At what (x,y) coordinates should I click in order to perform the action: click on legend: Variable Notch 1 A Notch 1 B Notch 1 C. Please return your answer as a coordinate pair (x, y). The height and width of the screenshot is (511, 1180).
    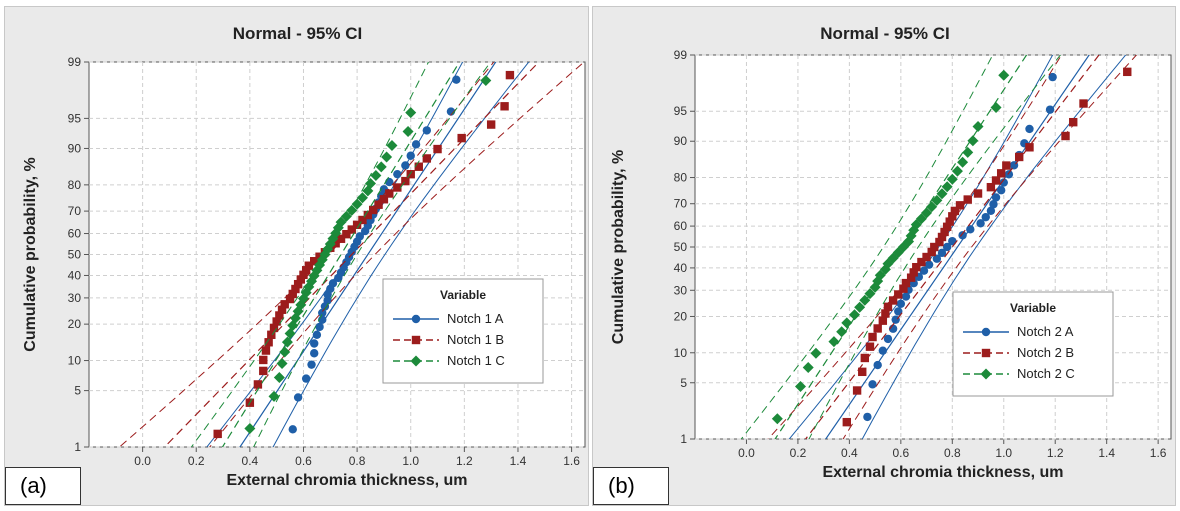
    Looking at the image, I should click on (463, 331).